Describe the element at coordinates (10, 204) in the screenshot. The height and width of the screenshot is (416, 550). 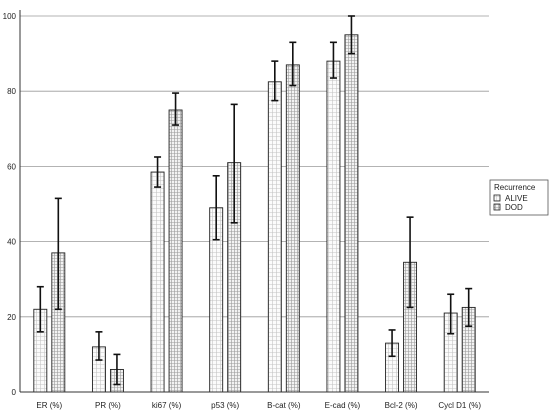
I see `y-tick-labels: 0 20 40 60 80 100` at that location.